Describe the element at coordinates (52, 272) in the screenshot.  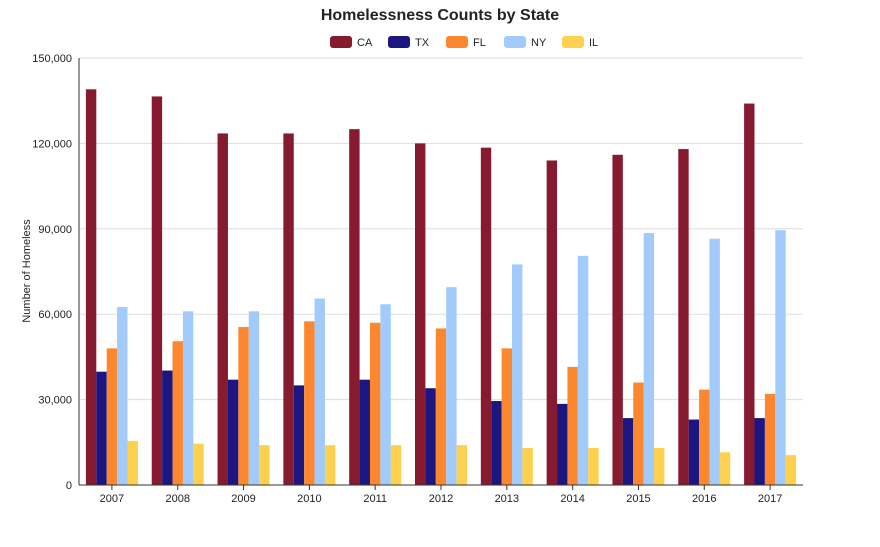
I see `y-tick-labels: 0 30,000 60,000 90,000 120,000 150,000` at that location.